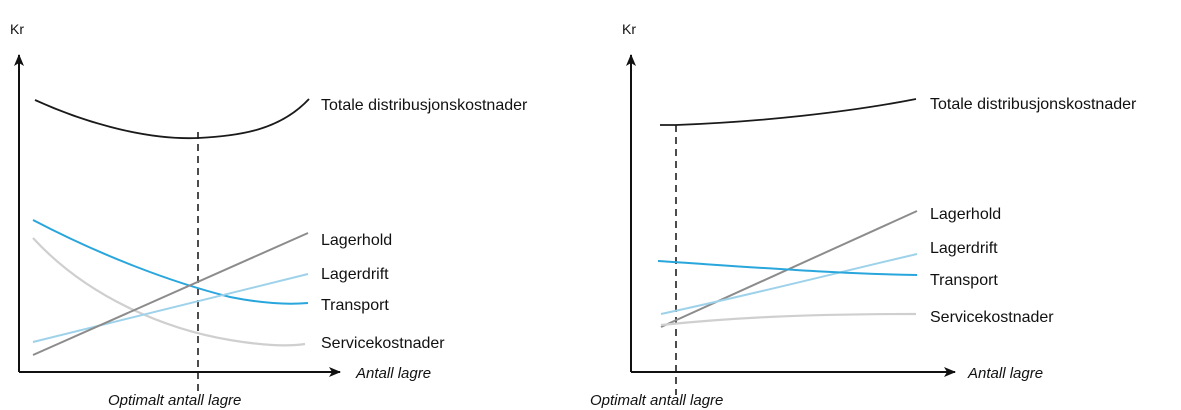 The height and width of the screenshot is (410, 1181). Describe the element at coordinates (964, 280) in the screenshot. I see `right-transport-label: Transport` at that location.